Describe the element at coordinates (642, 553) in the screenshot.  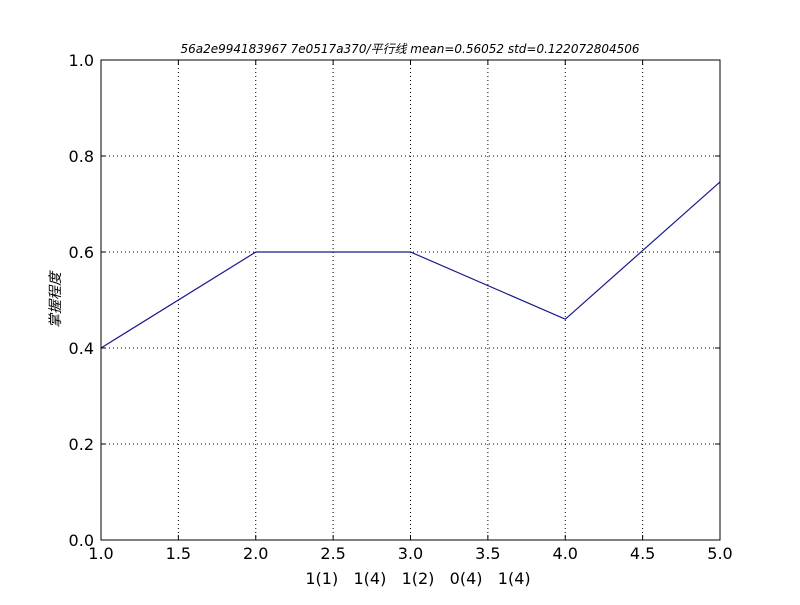
I see `x-tick-label: 4.5` at that location.